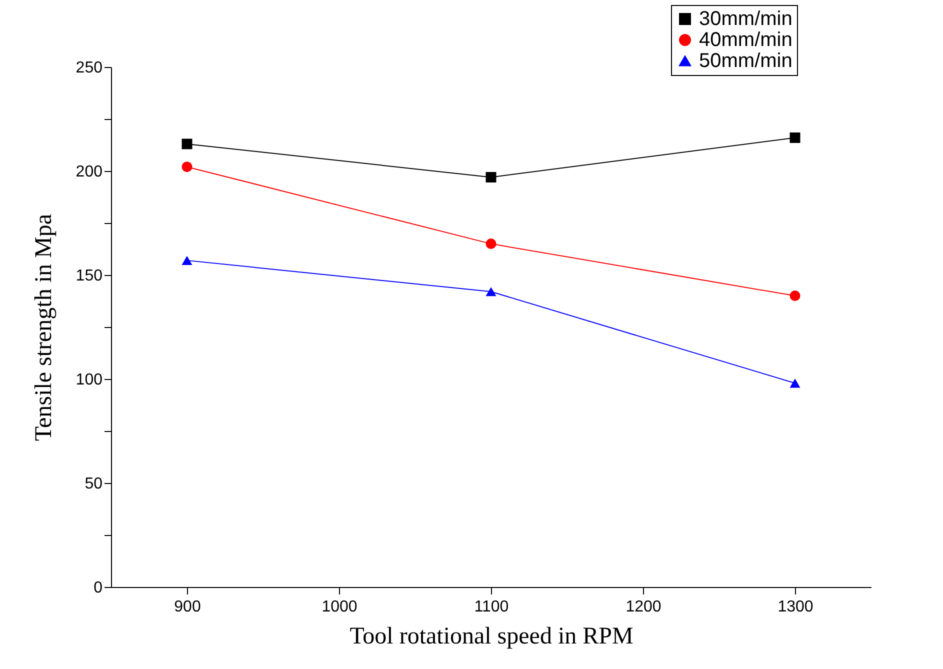  I want to click on x-tick-label: 900, so click(187, 607).